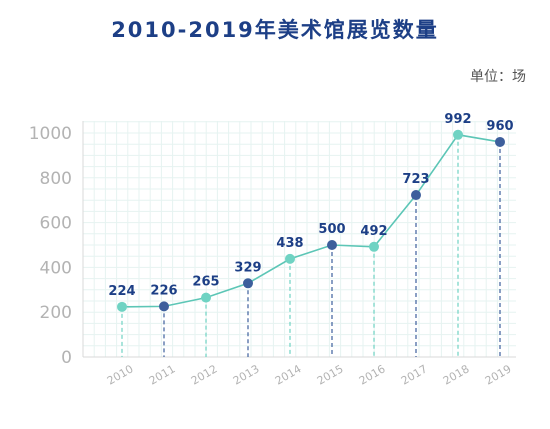  I want to click on data-label: 492, so click(373, 231).